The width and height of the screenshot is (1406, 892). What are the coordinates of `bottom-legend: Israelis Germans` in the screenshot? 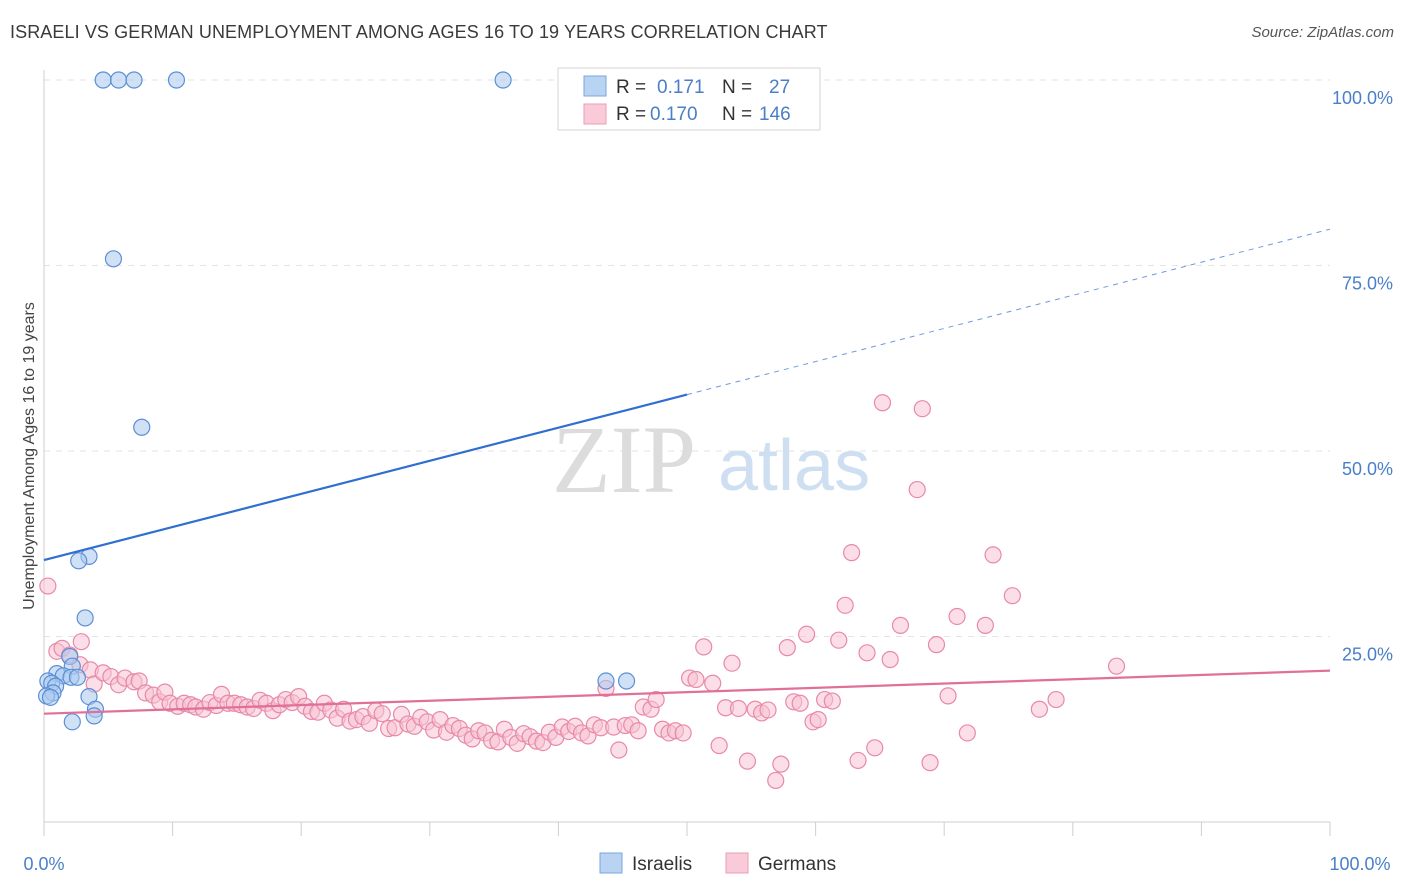 It's located at (717, 863).